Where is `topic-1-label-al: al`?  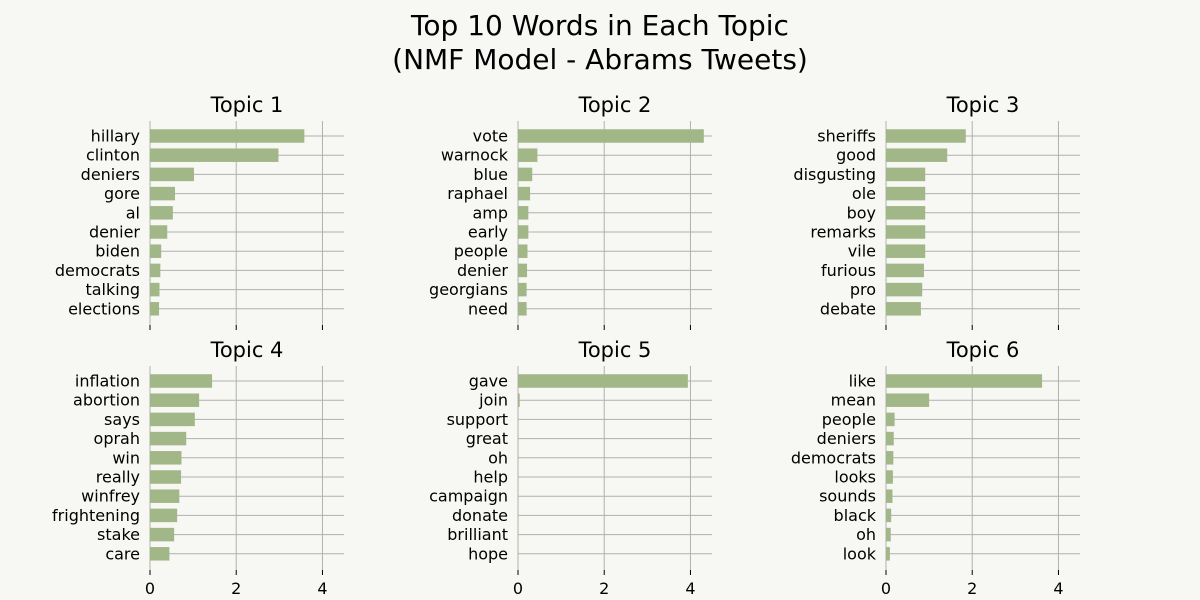
topic-1-label-al: al is located at coordinates (133, 212).